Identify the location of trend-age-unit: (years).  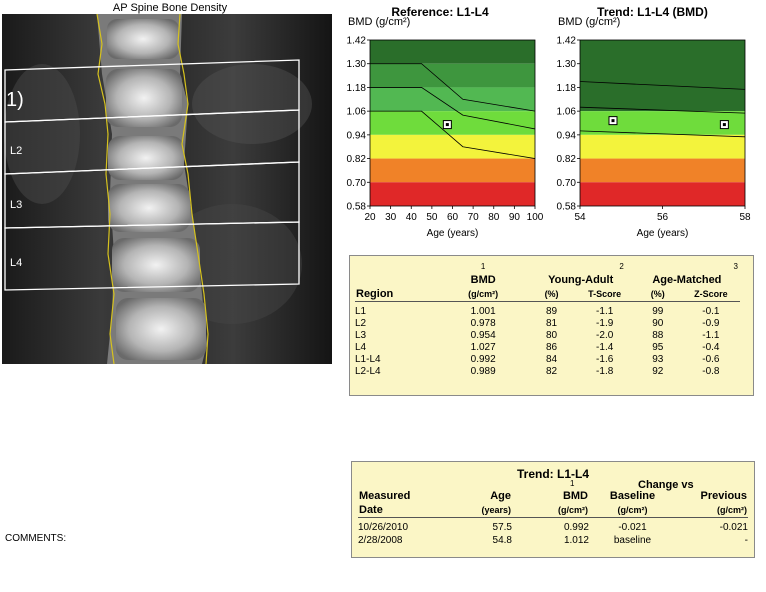
(496, 510).